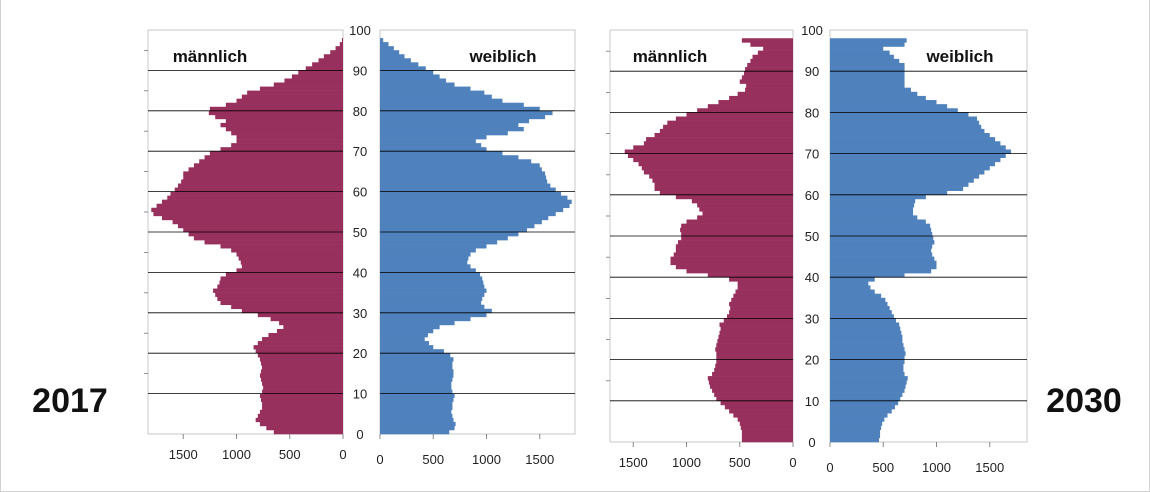 The height and width of the screenshot is (492, 1150). What do you see at coordinates (811, 442) in the screenshot?
I see `age-tick-label: 0` at bounding box center [811, 442].